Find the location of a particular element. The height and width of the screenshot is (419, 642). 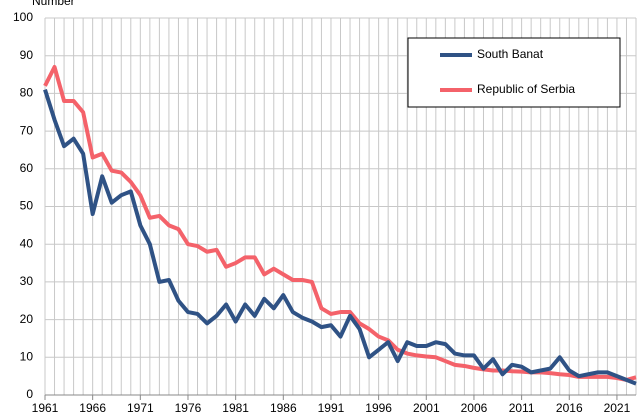

legend-box is located at coordinates (514, 72).